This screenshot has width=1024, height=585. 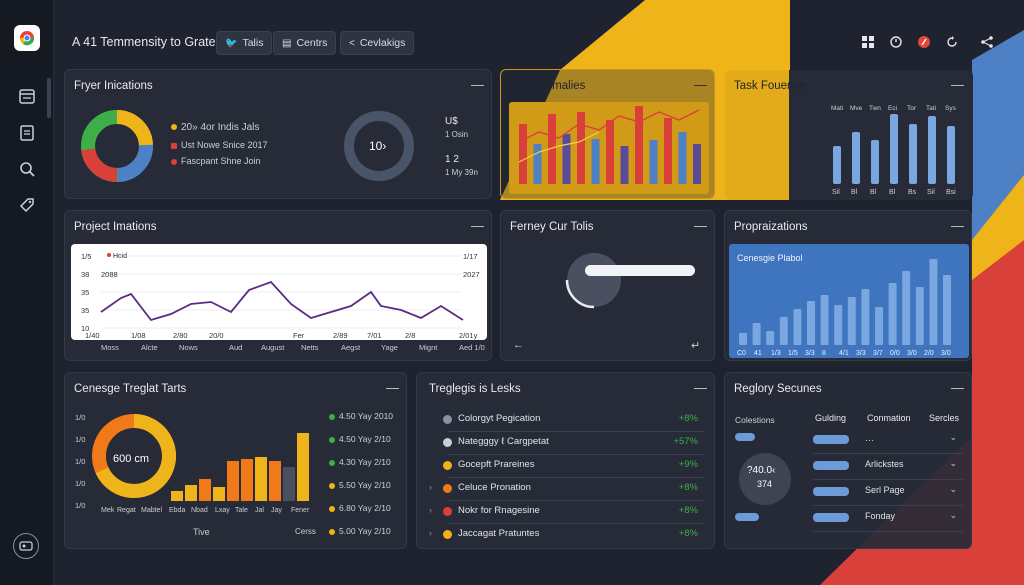 What do you see at coordinates (310, 347) in the screenshot?
I see `x-category-label: Netts` at bounding box center [310, 347].